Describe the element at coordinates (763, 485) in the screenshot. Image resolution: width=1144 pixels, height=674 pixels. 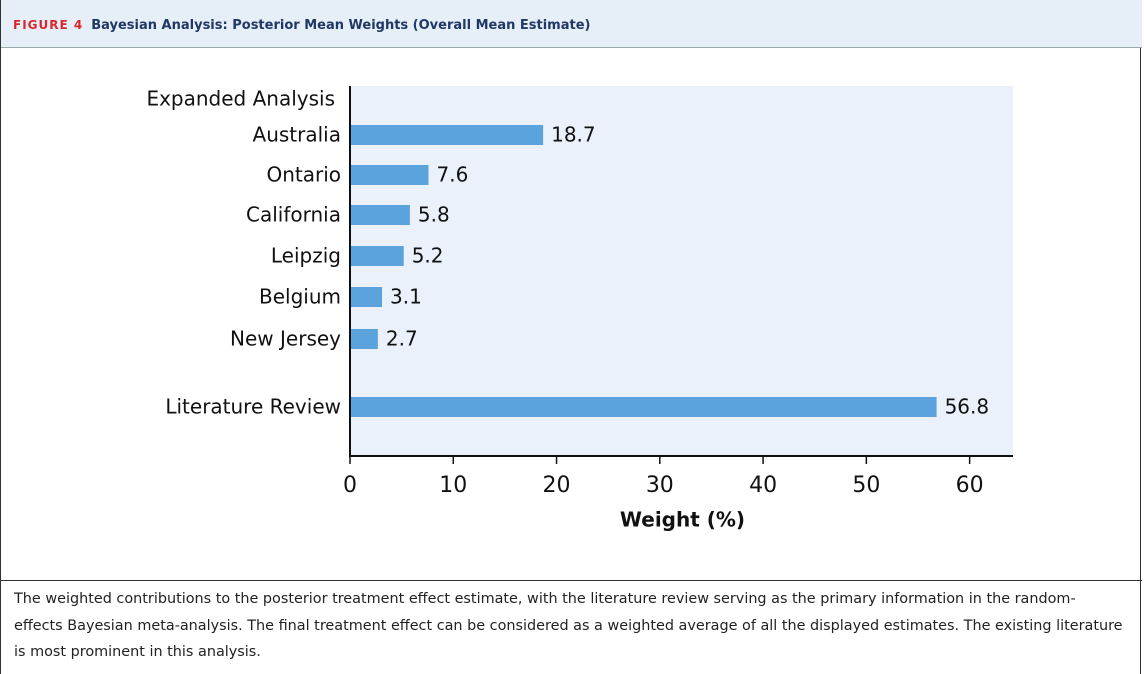
I see `x-tick-label: 40` at that location.